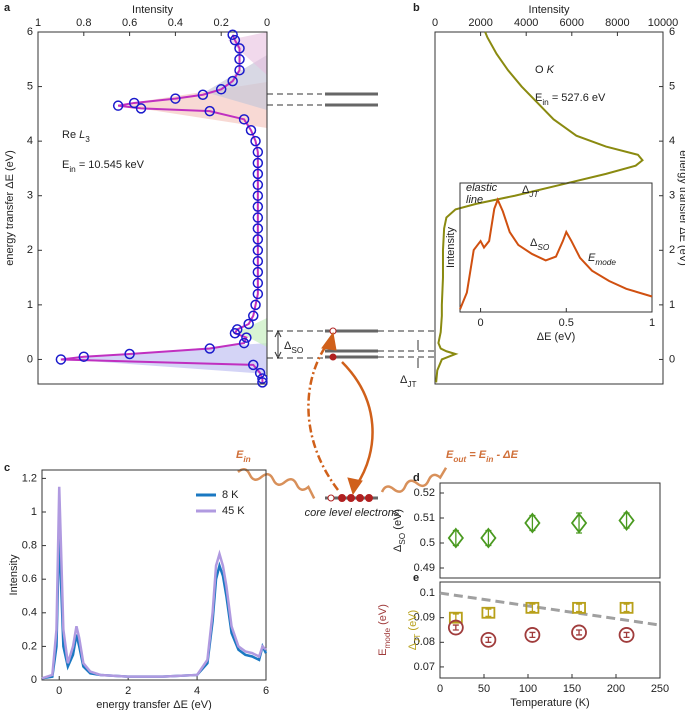  Describe the element at coordinates (233, 511) in the screenshot. I see `legend-label: 45 K` at that location.